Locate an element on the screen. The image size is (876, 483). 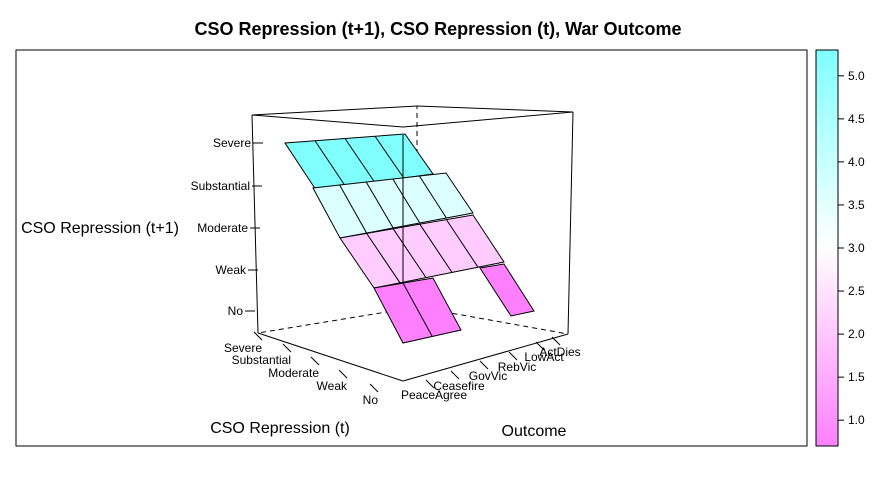
colorbar-tick-label: 5.0 is located at coordinates (856, 76).